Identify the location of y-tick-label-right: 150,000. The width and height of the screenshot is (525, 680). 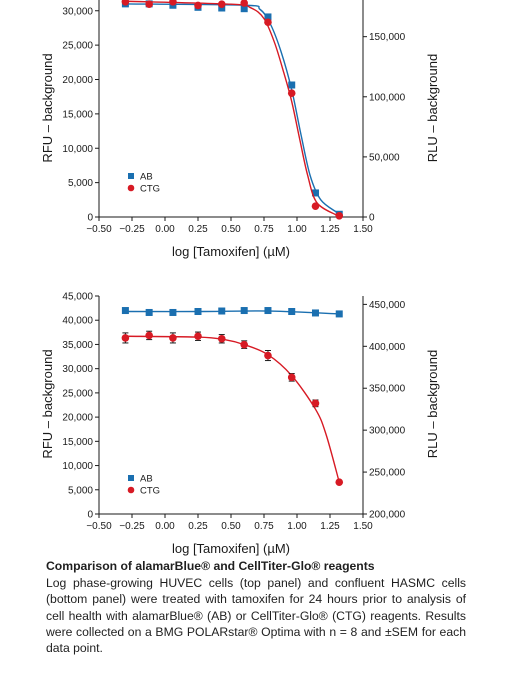
(387, 37).